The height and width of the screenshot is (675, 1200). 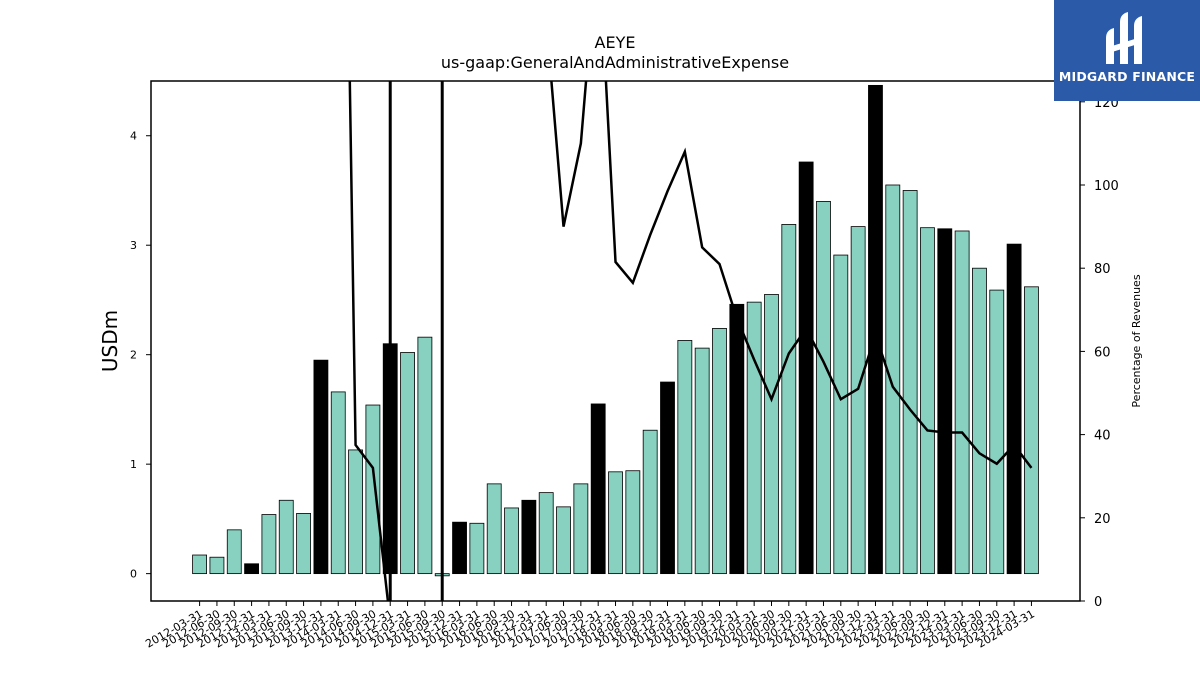 I want to click on y-tick-label: 0, so click(x=133, y=574).